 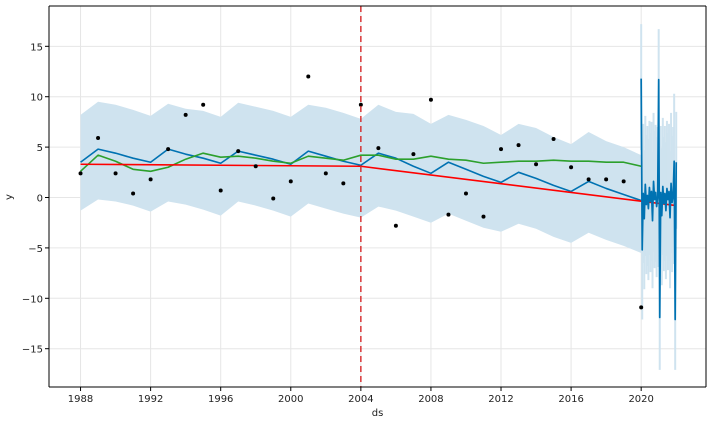 What do you see at coordinates (430, 399) in the screenshot?
I see `x-tick-label: 2008` at bounding box center [430, 399].